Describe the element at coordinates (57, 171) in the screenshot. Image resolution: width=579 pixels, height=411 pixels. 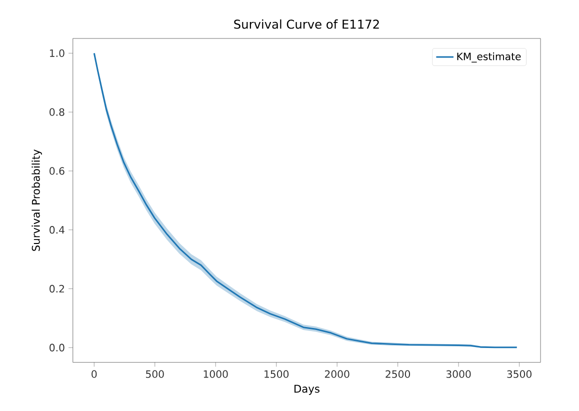
I see `y-tick-label: 0.6` at that location.